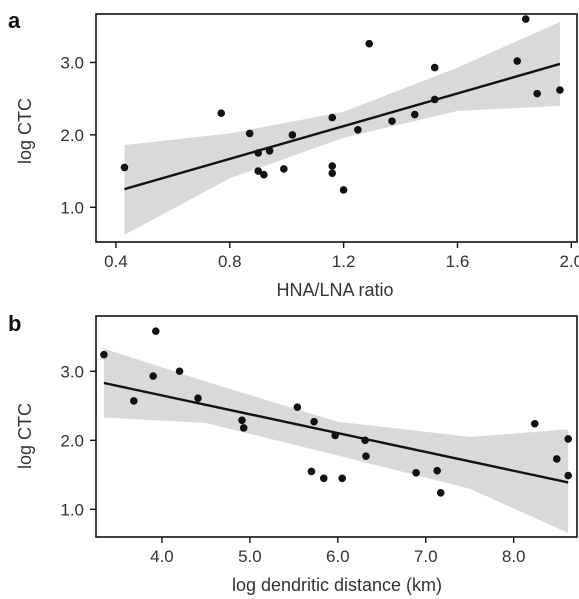 The width and height of the screenshot is (579, 599). Describe the element at coordinates (338, 556) in the screenshot. I see `panel-b-x-tick-label: 6.0` at that location.